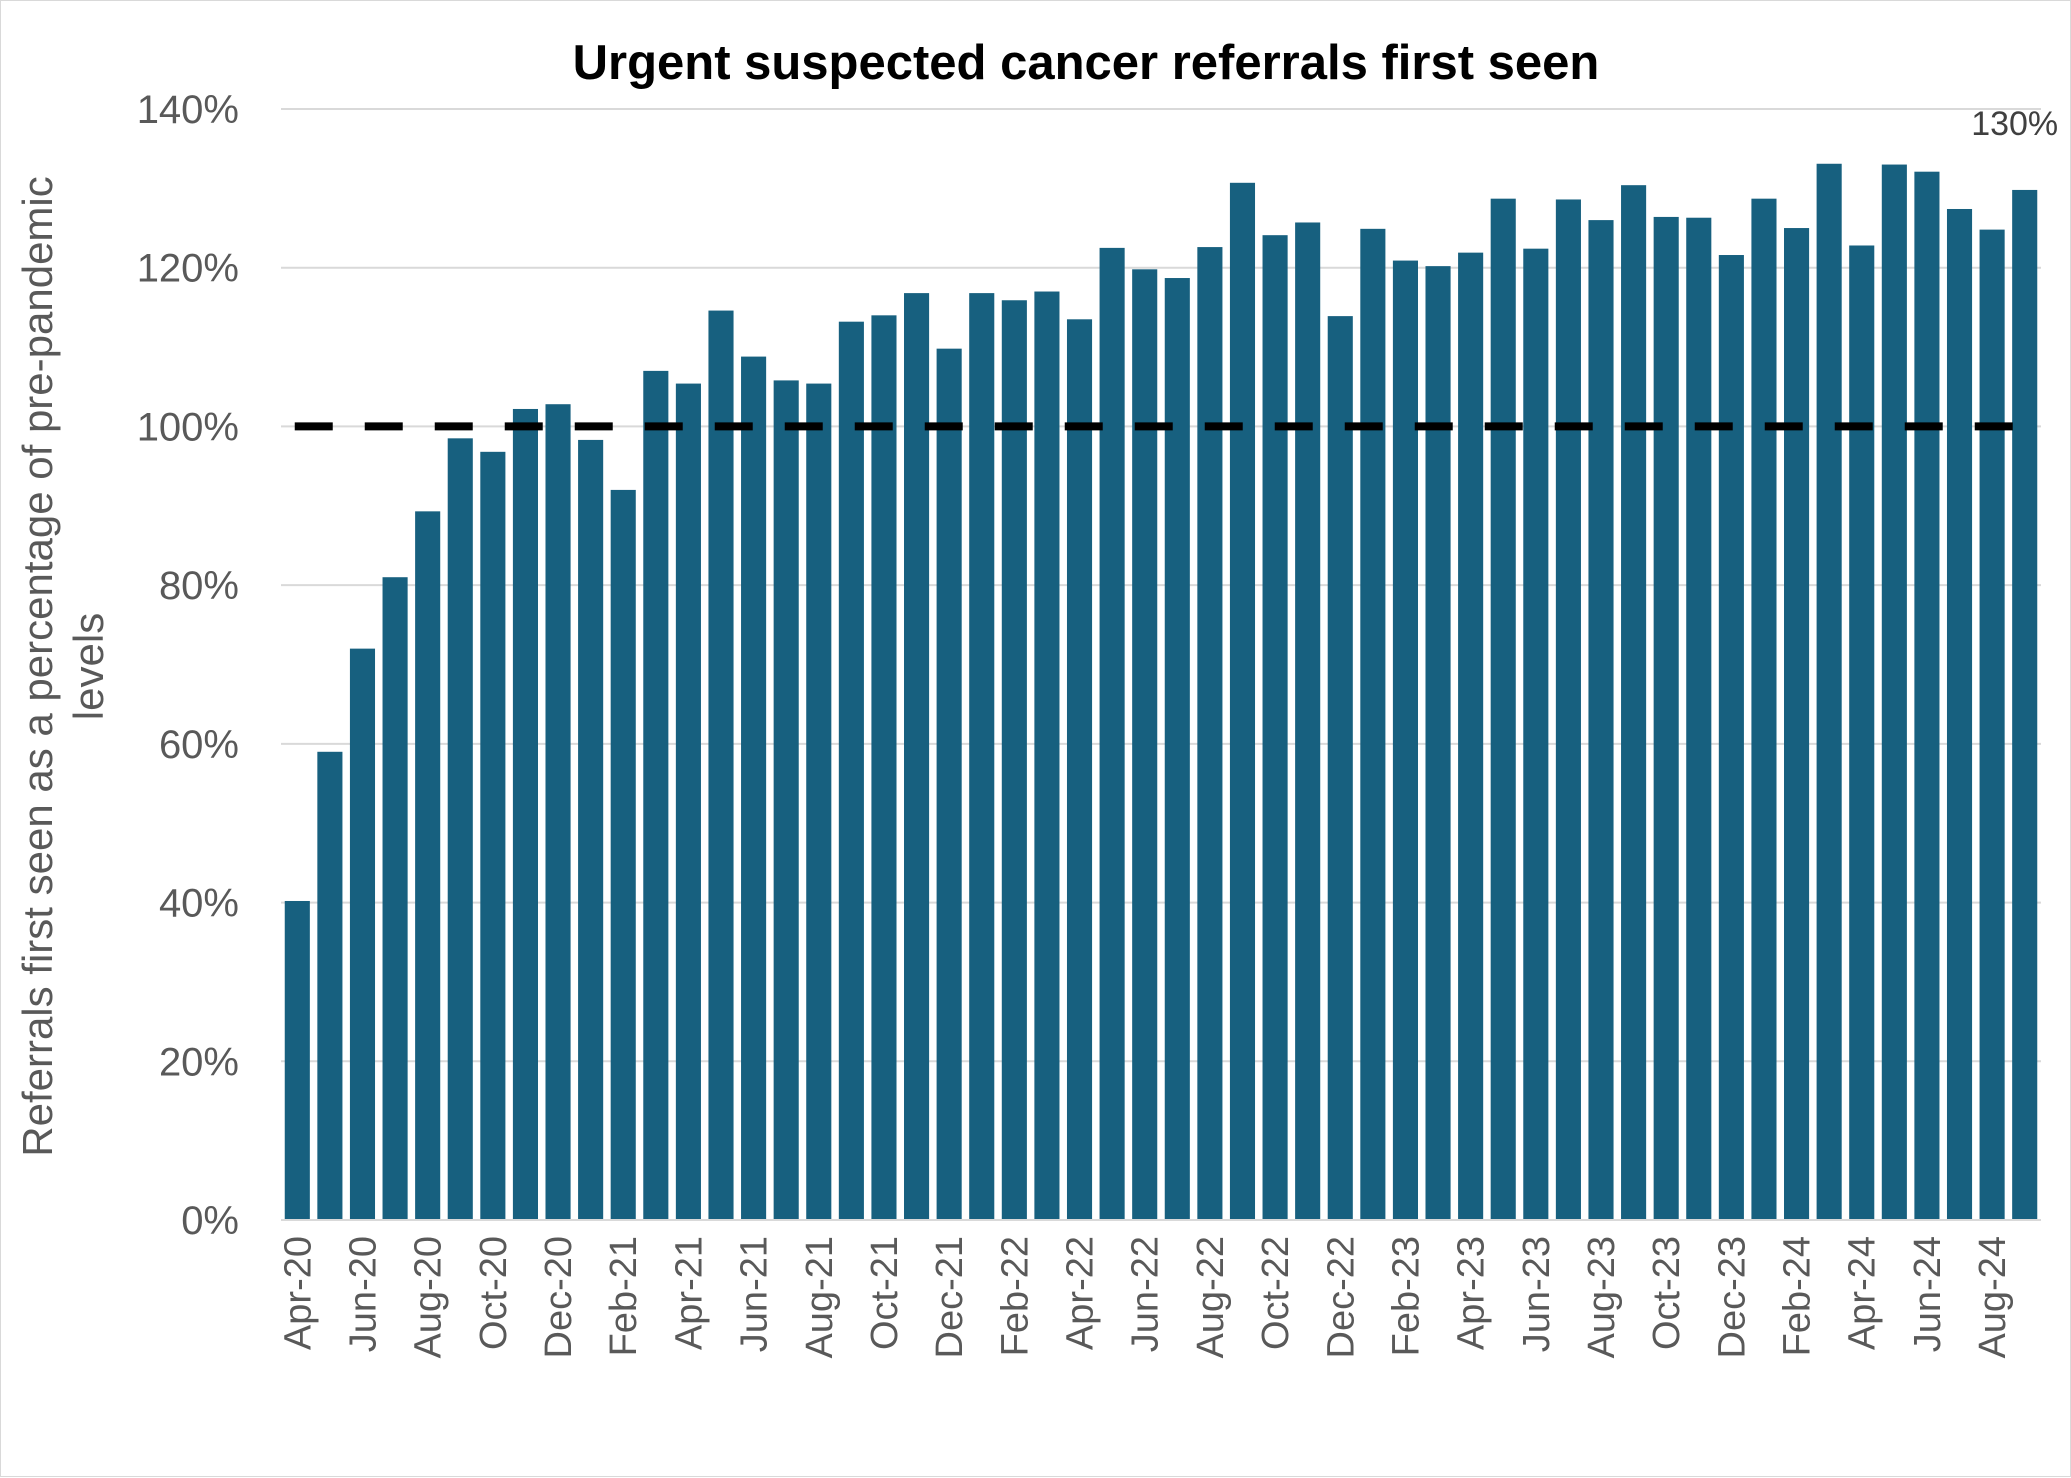  Describe the element at coordinates (199, 586) in the screenshot. I see `y-tick-label: 80%` at that location.